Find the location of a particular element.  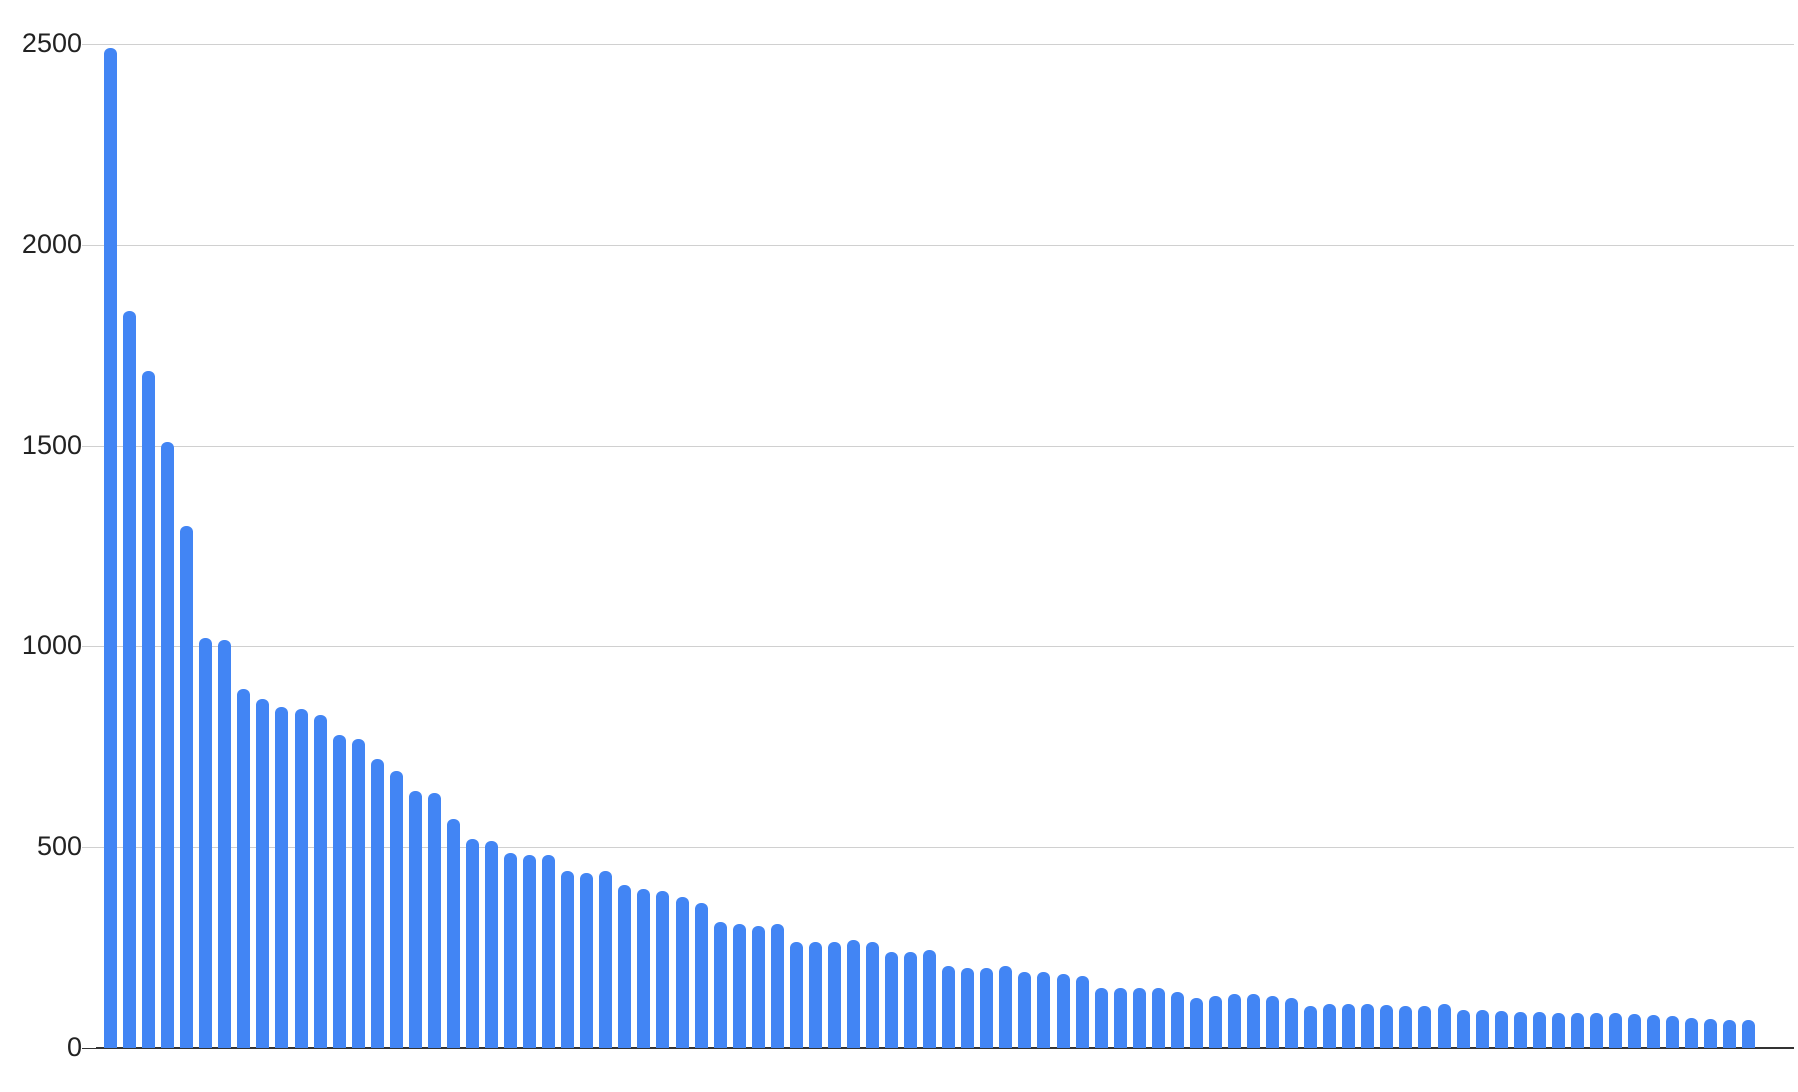

y-axis-tick-label: 2000 is located at coordinates (51, 243).